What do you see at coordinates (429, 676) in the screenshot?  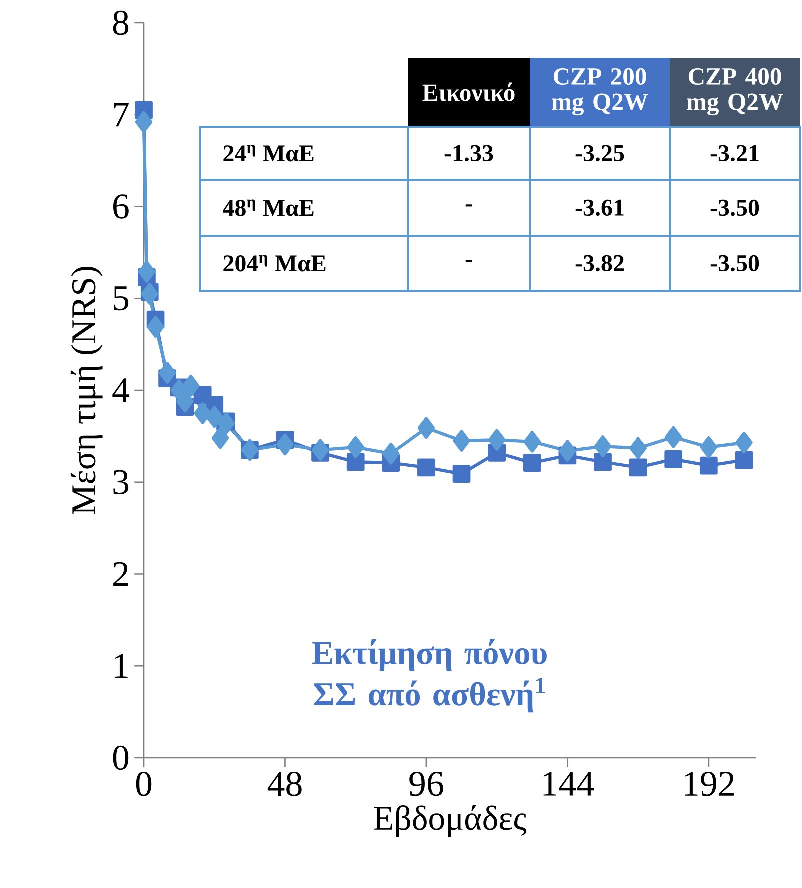 I see `text: Εκτίμηση πόνου ΣΣ από ασθενή$^{1}$` at bounding box center [429, 676].